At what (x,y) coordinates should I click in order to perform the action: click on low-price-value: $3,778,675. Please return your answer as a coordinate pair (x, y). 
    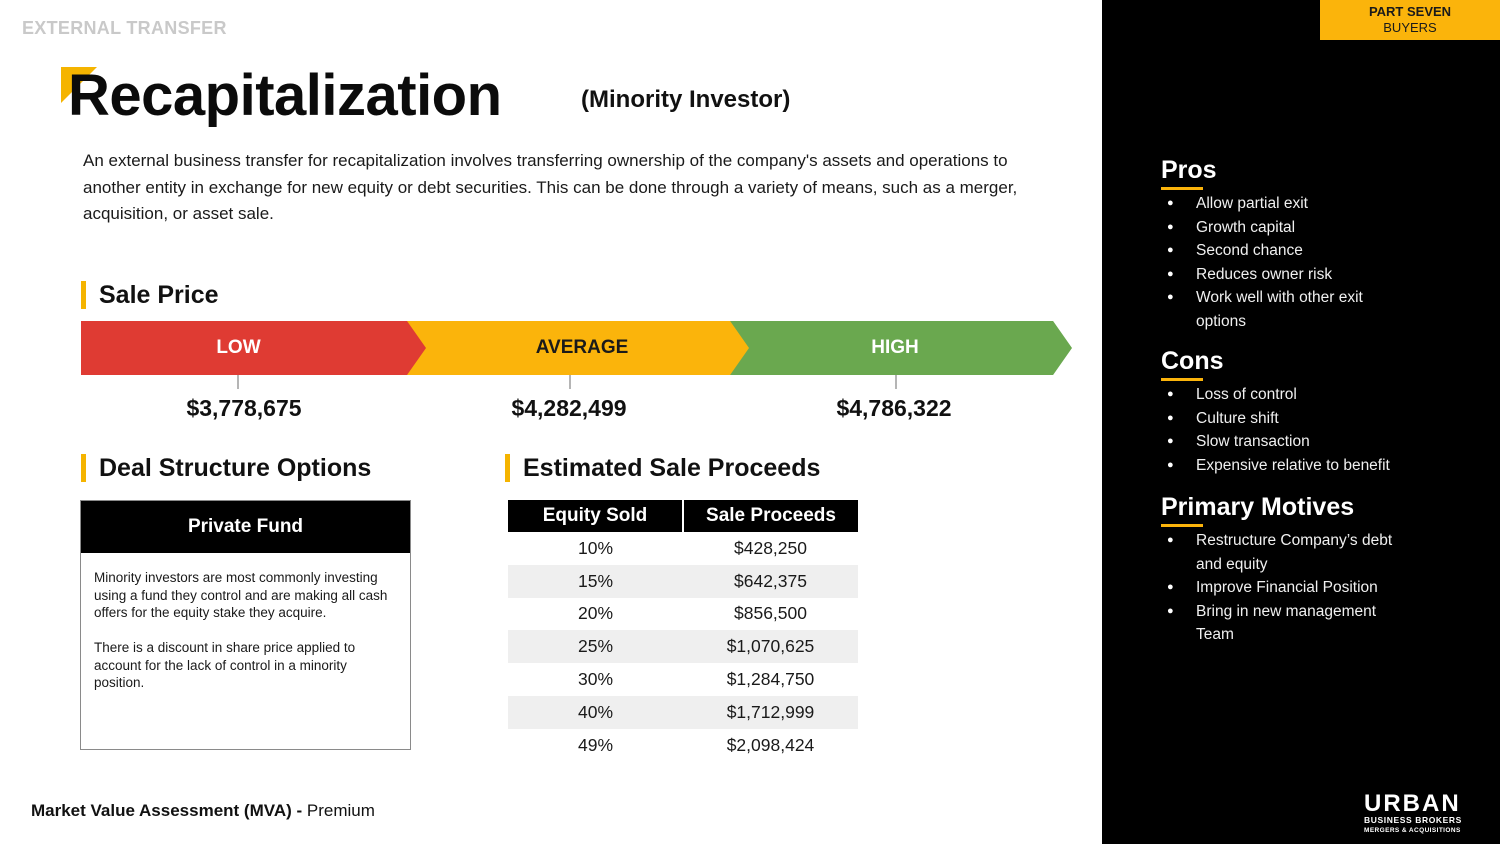
    Looking at the image, I should click on (244, 408).